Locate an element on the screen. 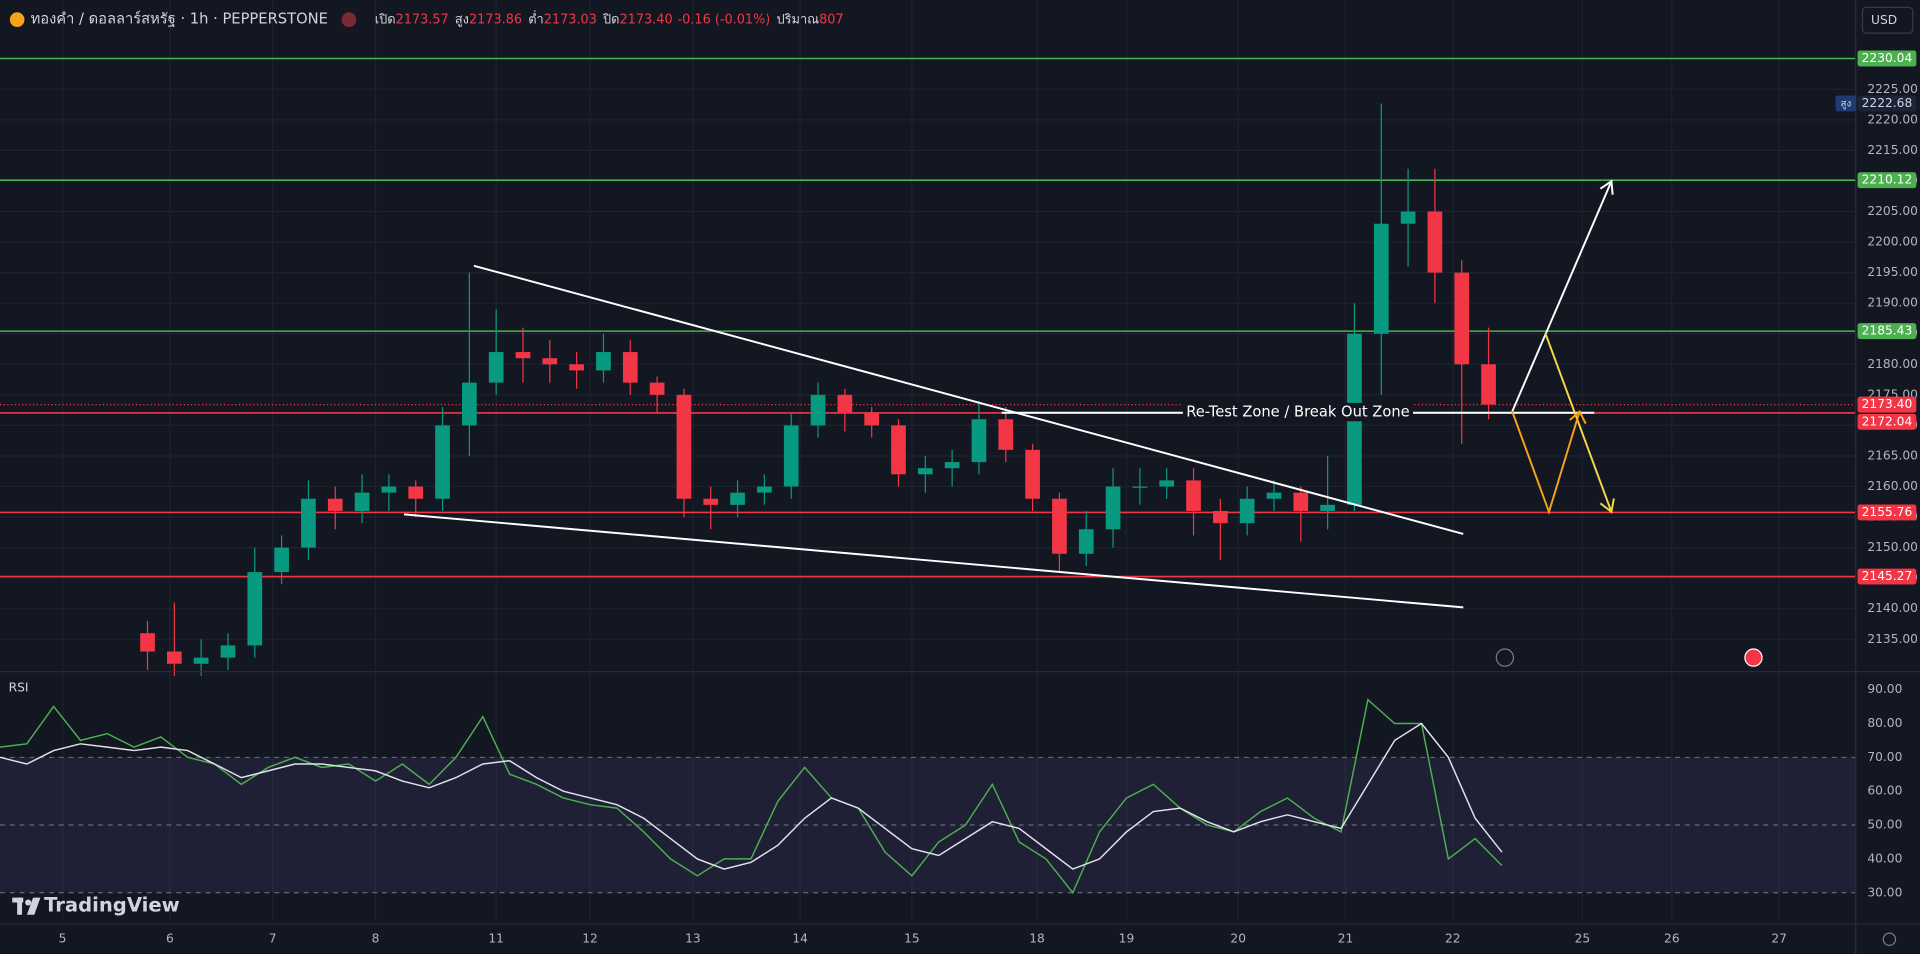  y-tick-label: 2215.00 is located at coordinates (1892, 150).